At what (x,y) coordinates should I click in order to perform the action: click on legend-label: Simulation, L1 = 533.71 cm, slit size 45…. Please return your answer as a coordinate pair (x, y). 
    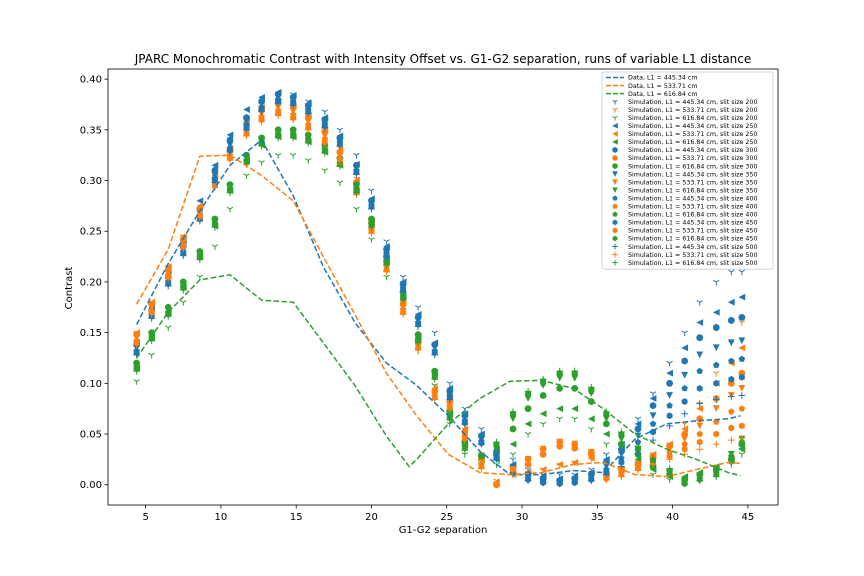
    Looking at the image, I should click on (692, 231).